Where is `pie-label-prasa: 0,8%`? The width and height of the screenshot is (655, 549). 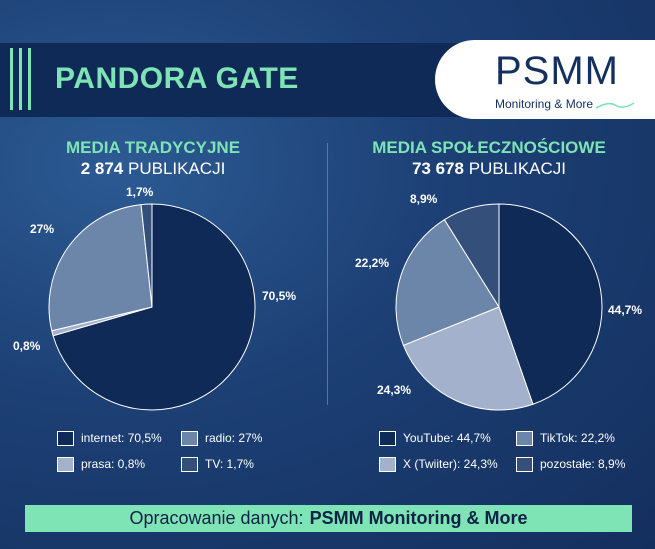
pie-label-prasa: 0,8% is located at coordinates (27, 346).